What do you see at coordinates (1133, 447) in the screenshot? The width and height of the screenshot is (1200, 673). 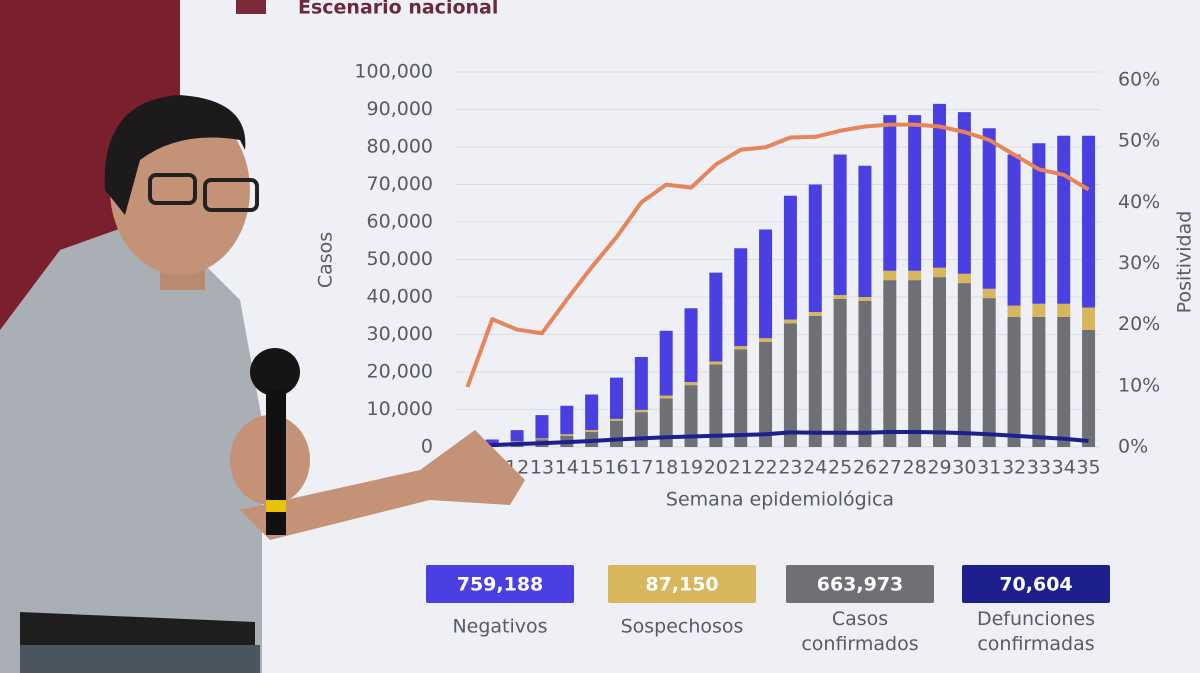 I see `y2-tick-label: 0%` at bounding box center [1133, 447].